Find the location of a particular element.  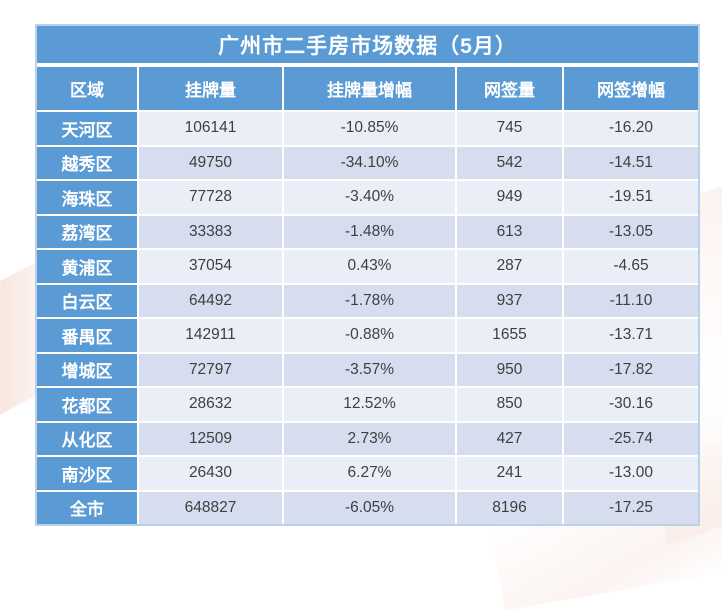

column-header: 挂牌量增幅 is located at coordinates (369, 88).